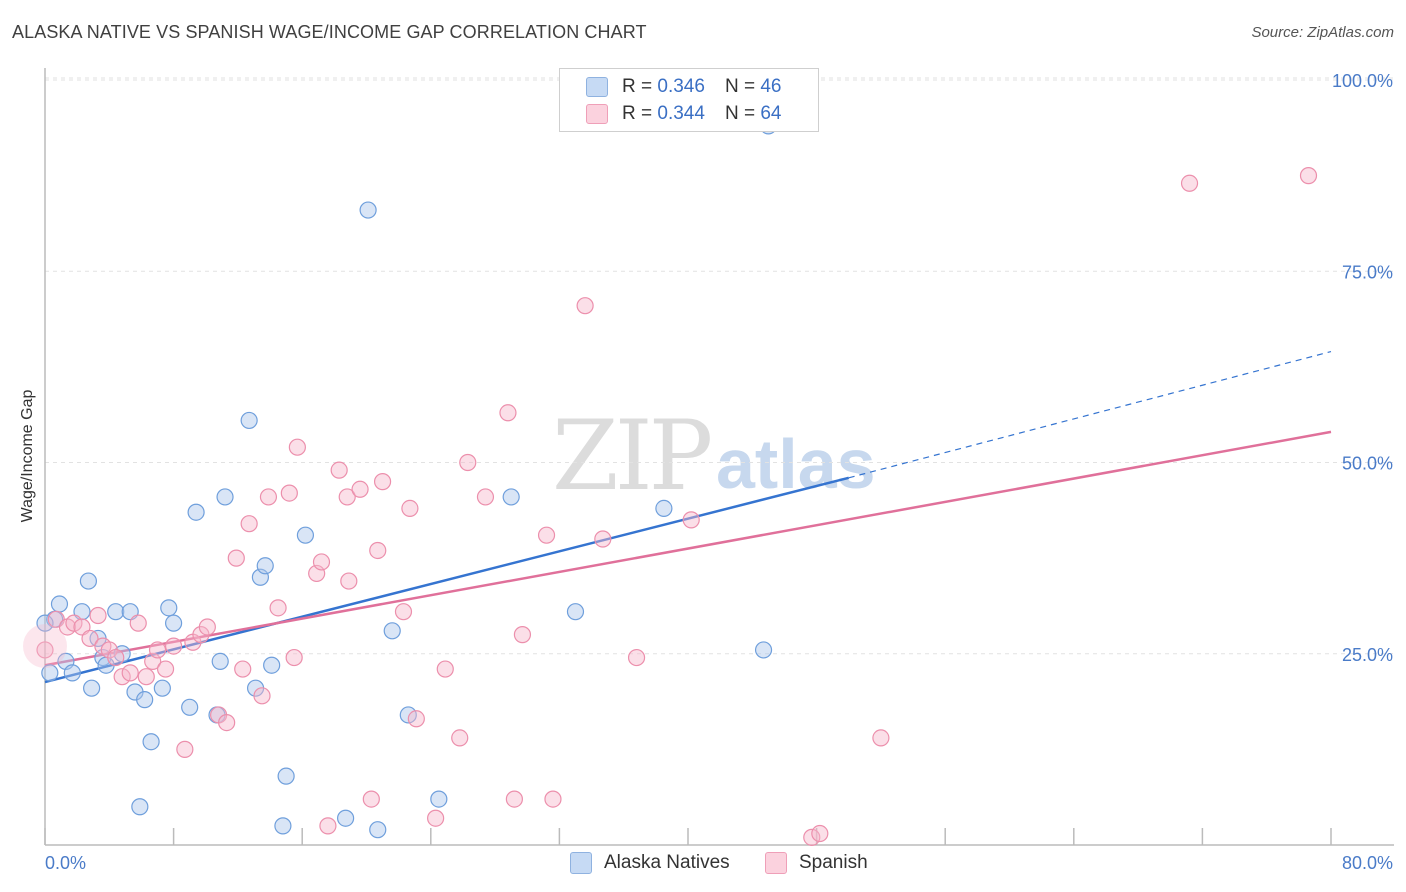  Describe the element at coordinates (447, 580) in the screenshot. I see `alaska-trend-line` at that location.